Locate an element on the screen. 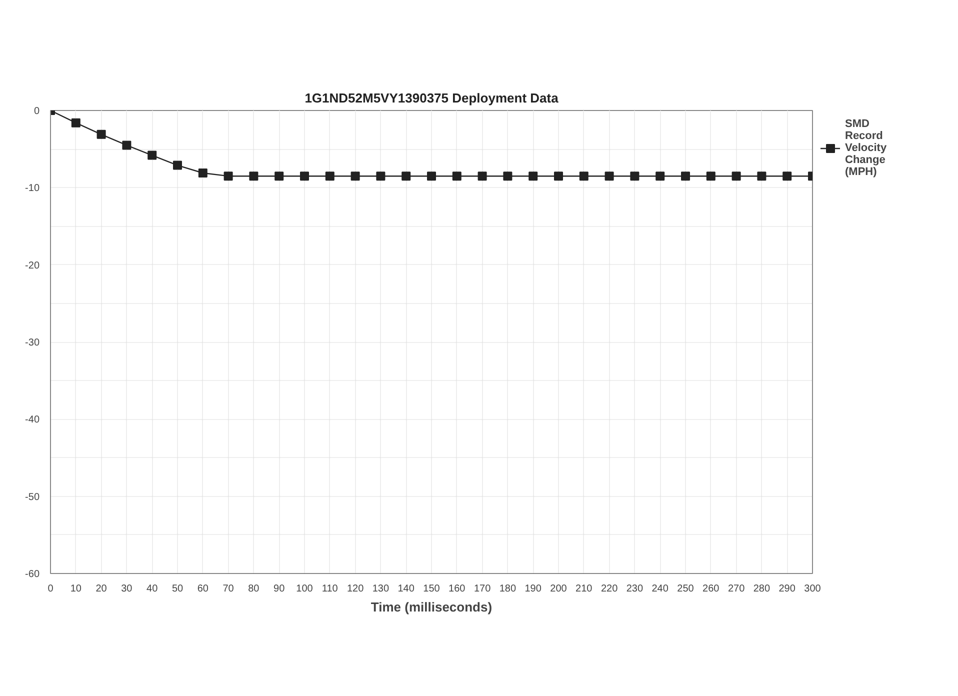 Image resolution: width=958 pixels, height=696 pixels. x-tick-label: 140 is located at coordinates (406, 589).